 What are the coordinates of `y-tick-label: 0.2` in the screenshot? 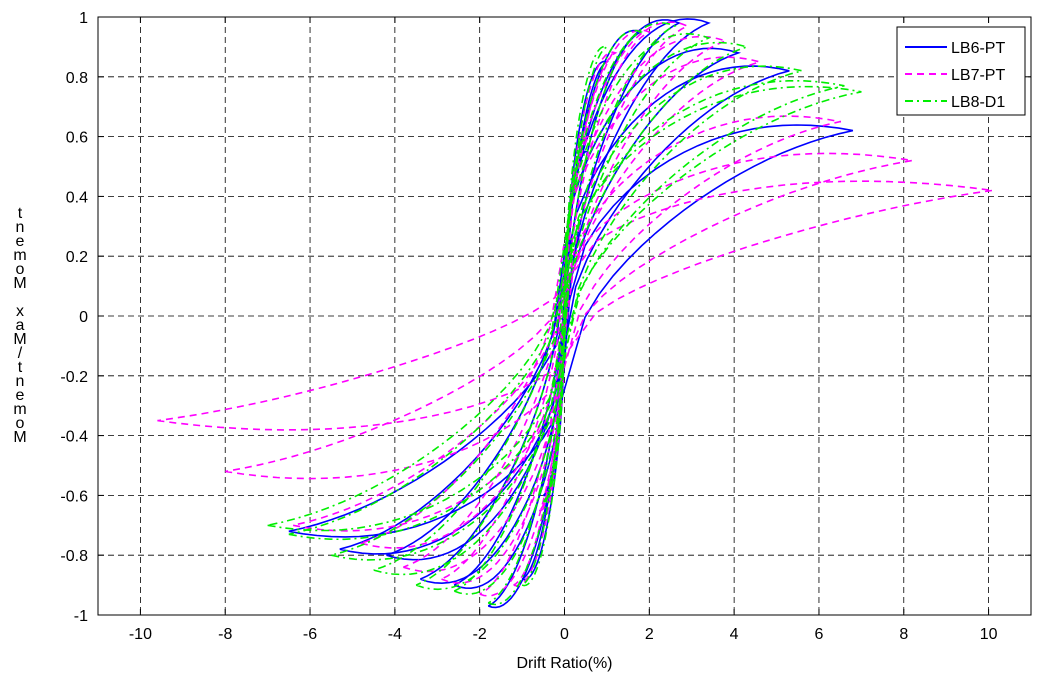 It's located at (77, 257).